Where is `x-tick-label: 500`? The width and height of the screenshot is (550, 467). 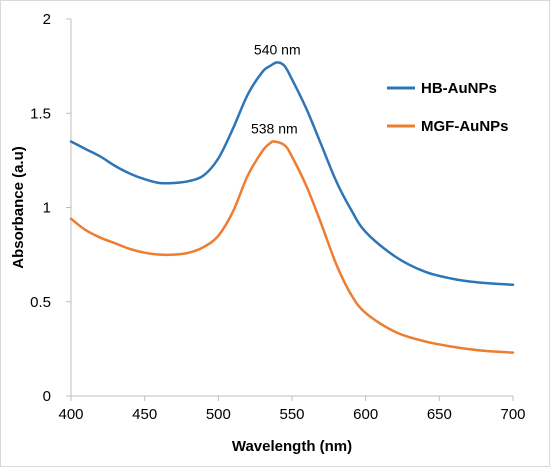 x-tick-label: 500 is located at coordinates (218, 414).